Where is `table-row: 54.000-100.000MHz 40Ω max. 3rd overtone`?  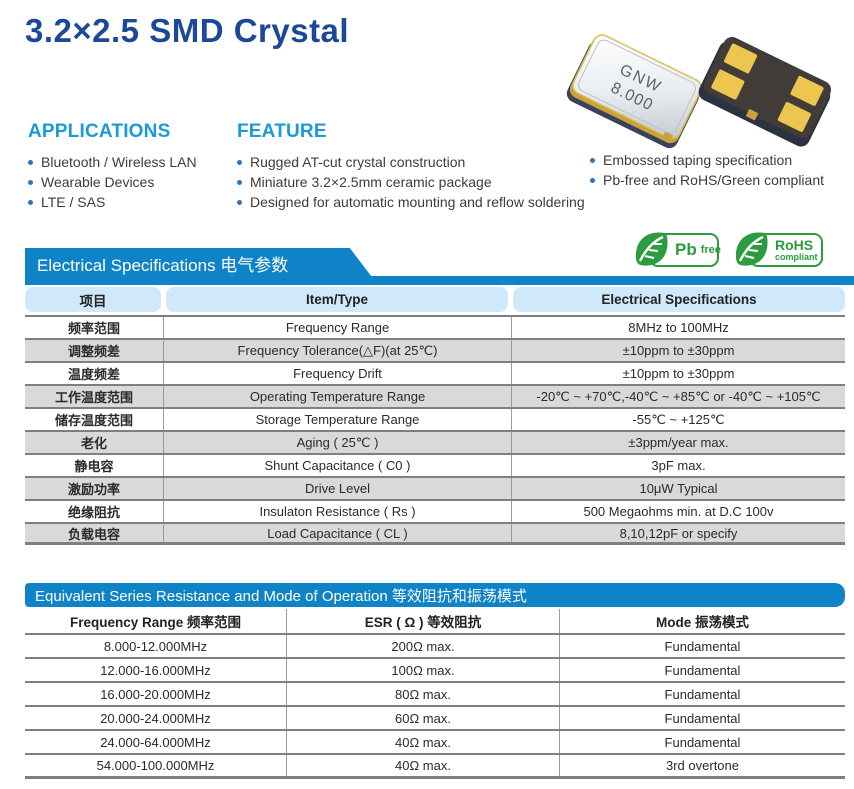 table-row: 54.000-100.000MHz 40Ω max. 3rd overtone is located at coordinates (435, 767).